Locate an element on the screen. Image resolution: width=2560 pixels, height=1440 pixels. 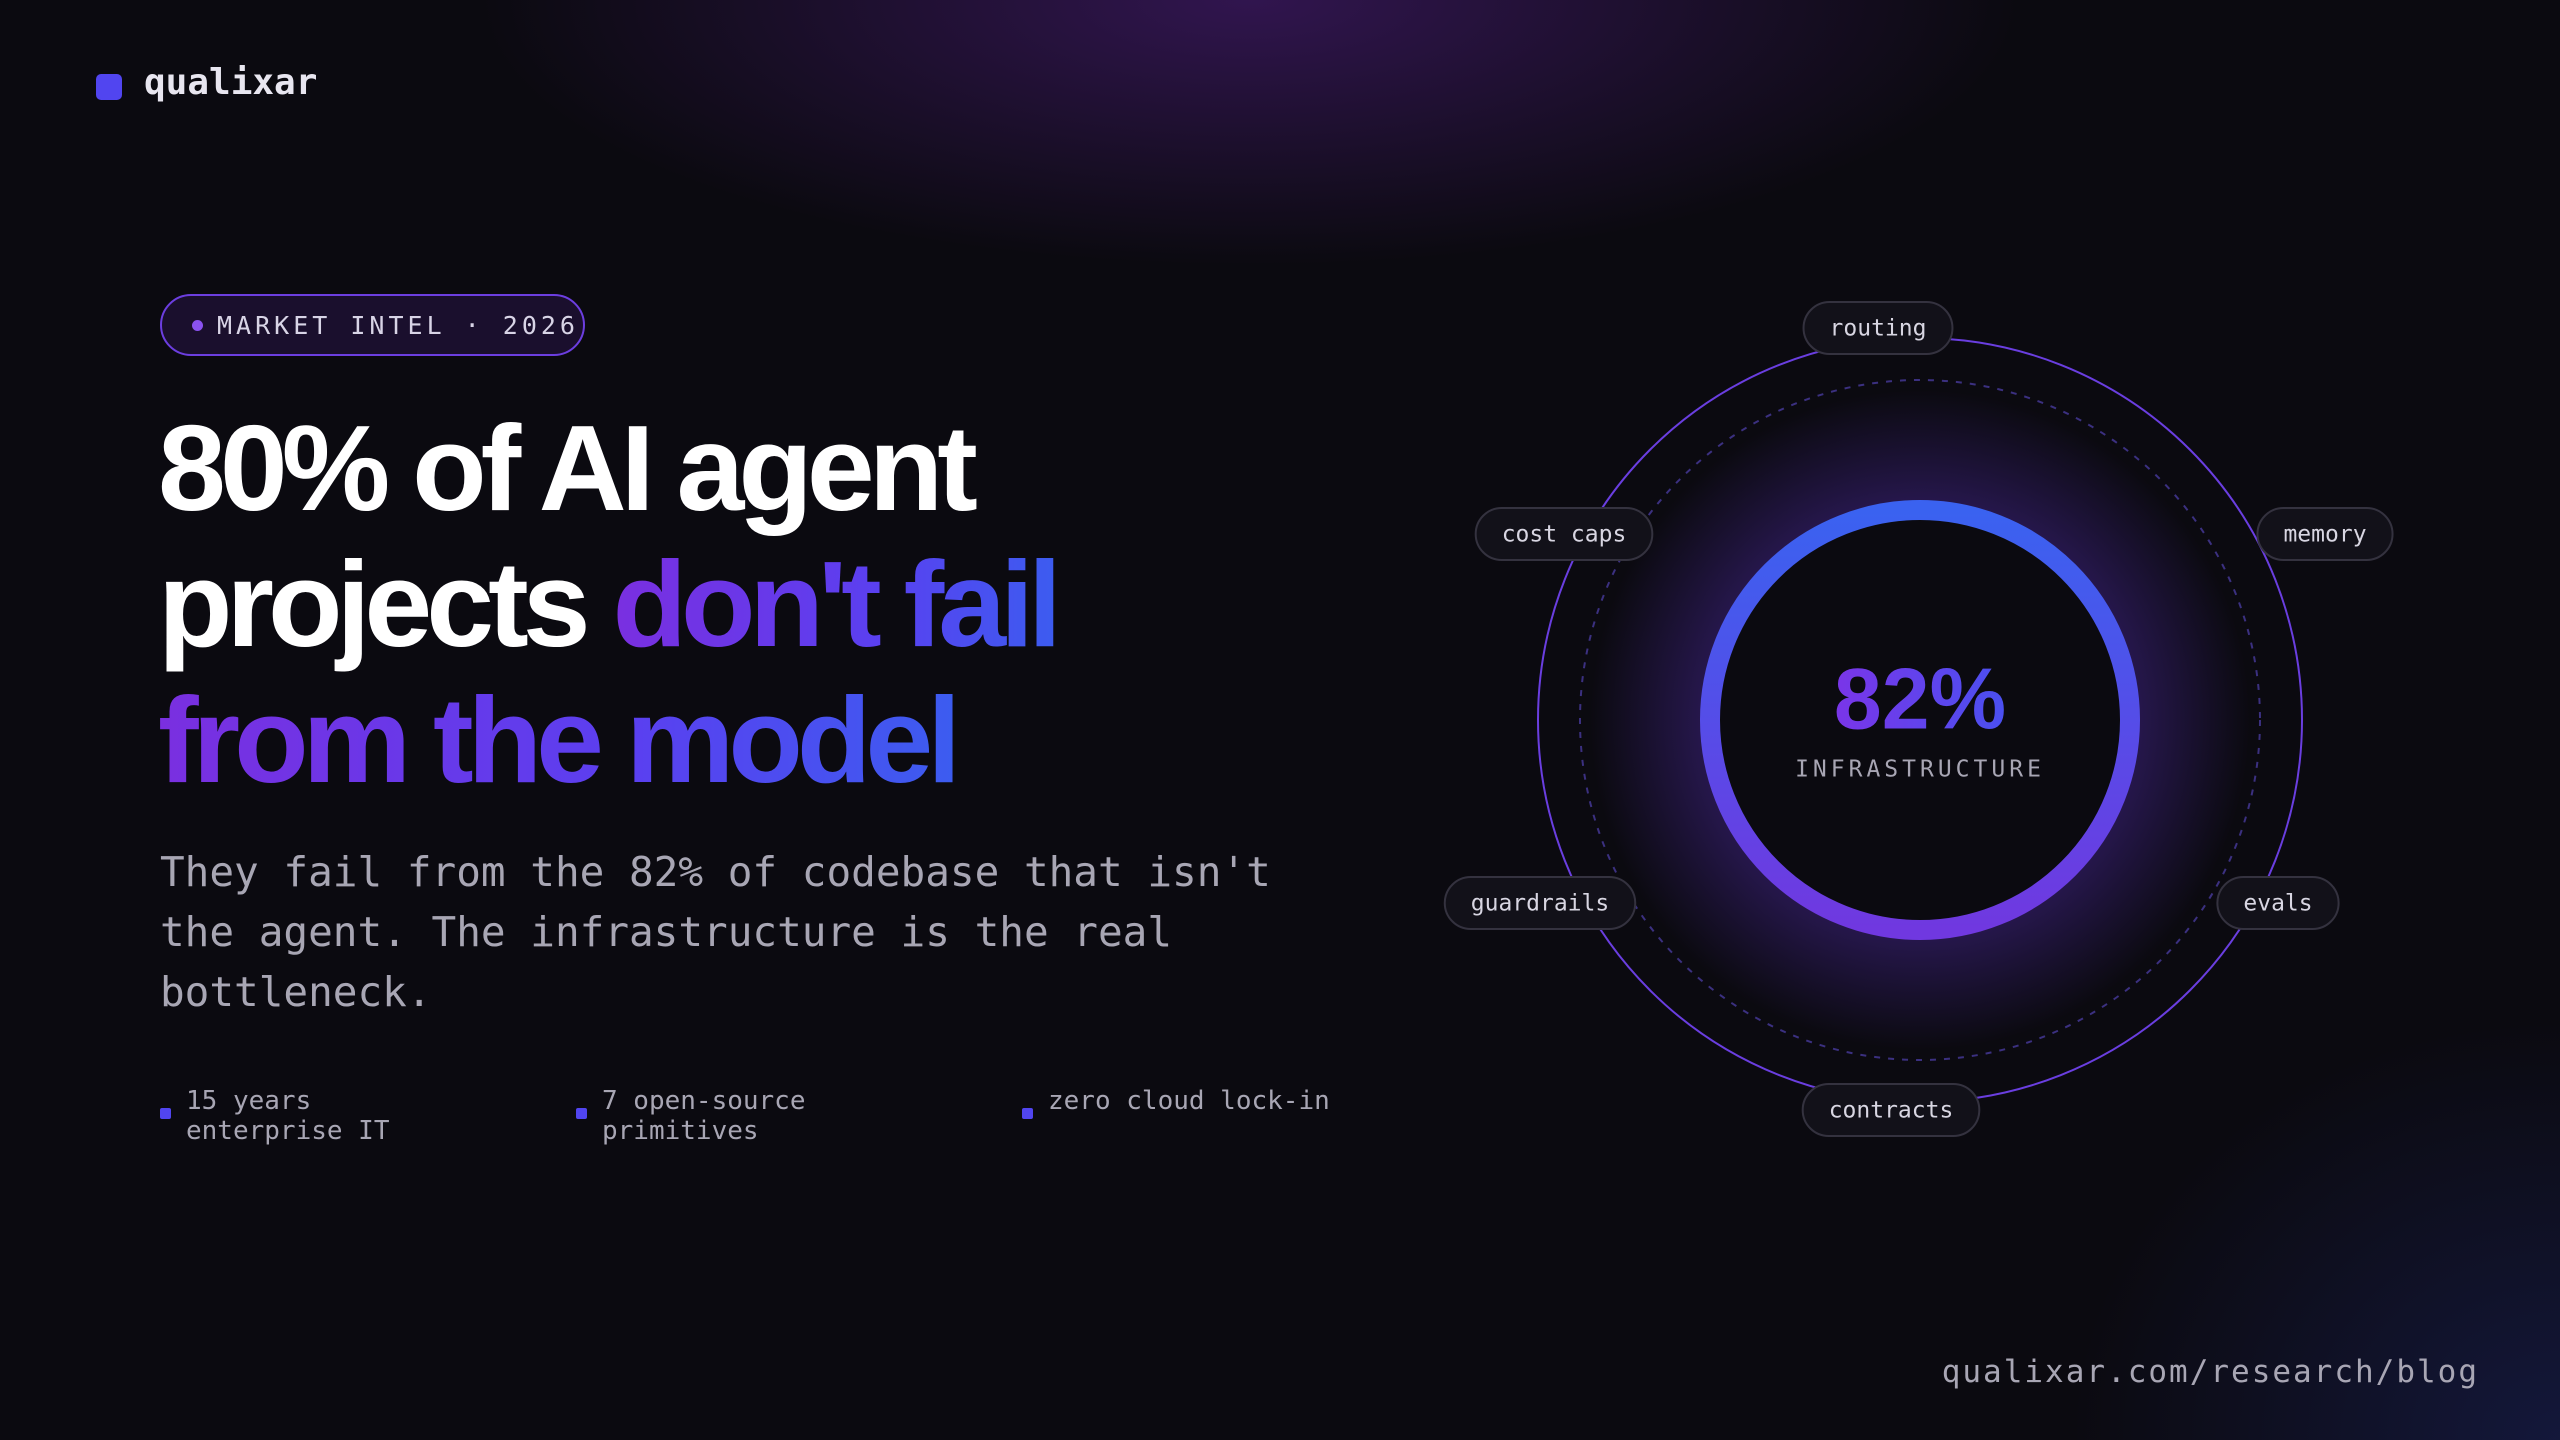
headline-line: from the model is located at coordinates (559, 740).